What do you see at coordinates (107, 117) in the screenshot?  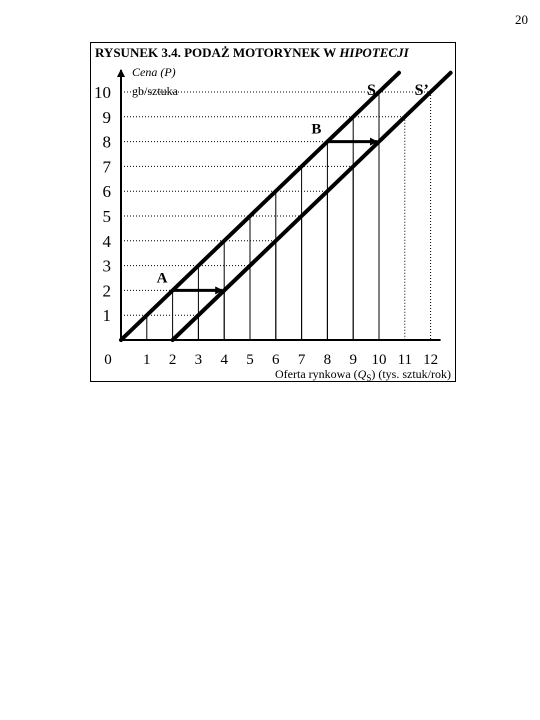 I see `y-tick-9: 9` at bounding box center [107, 117].